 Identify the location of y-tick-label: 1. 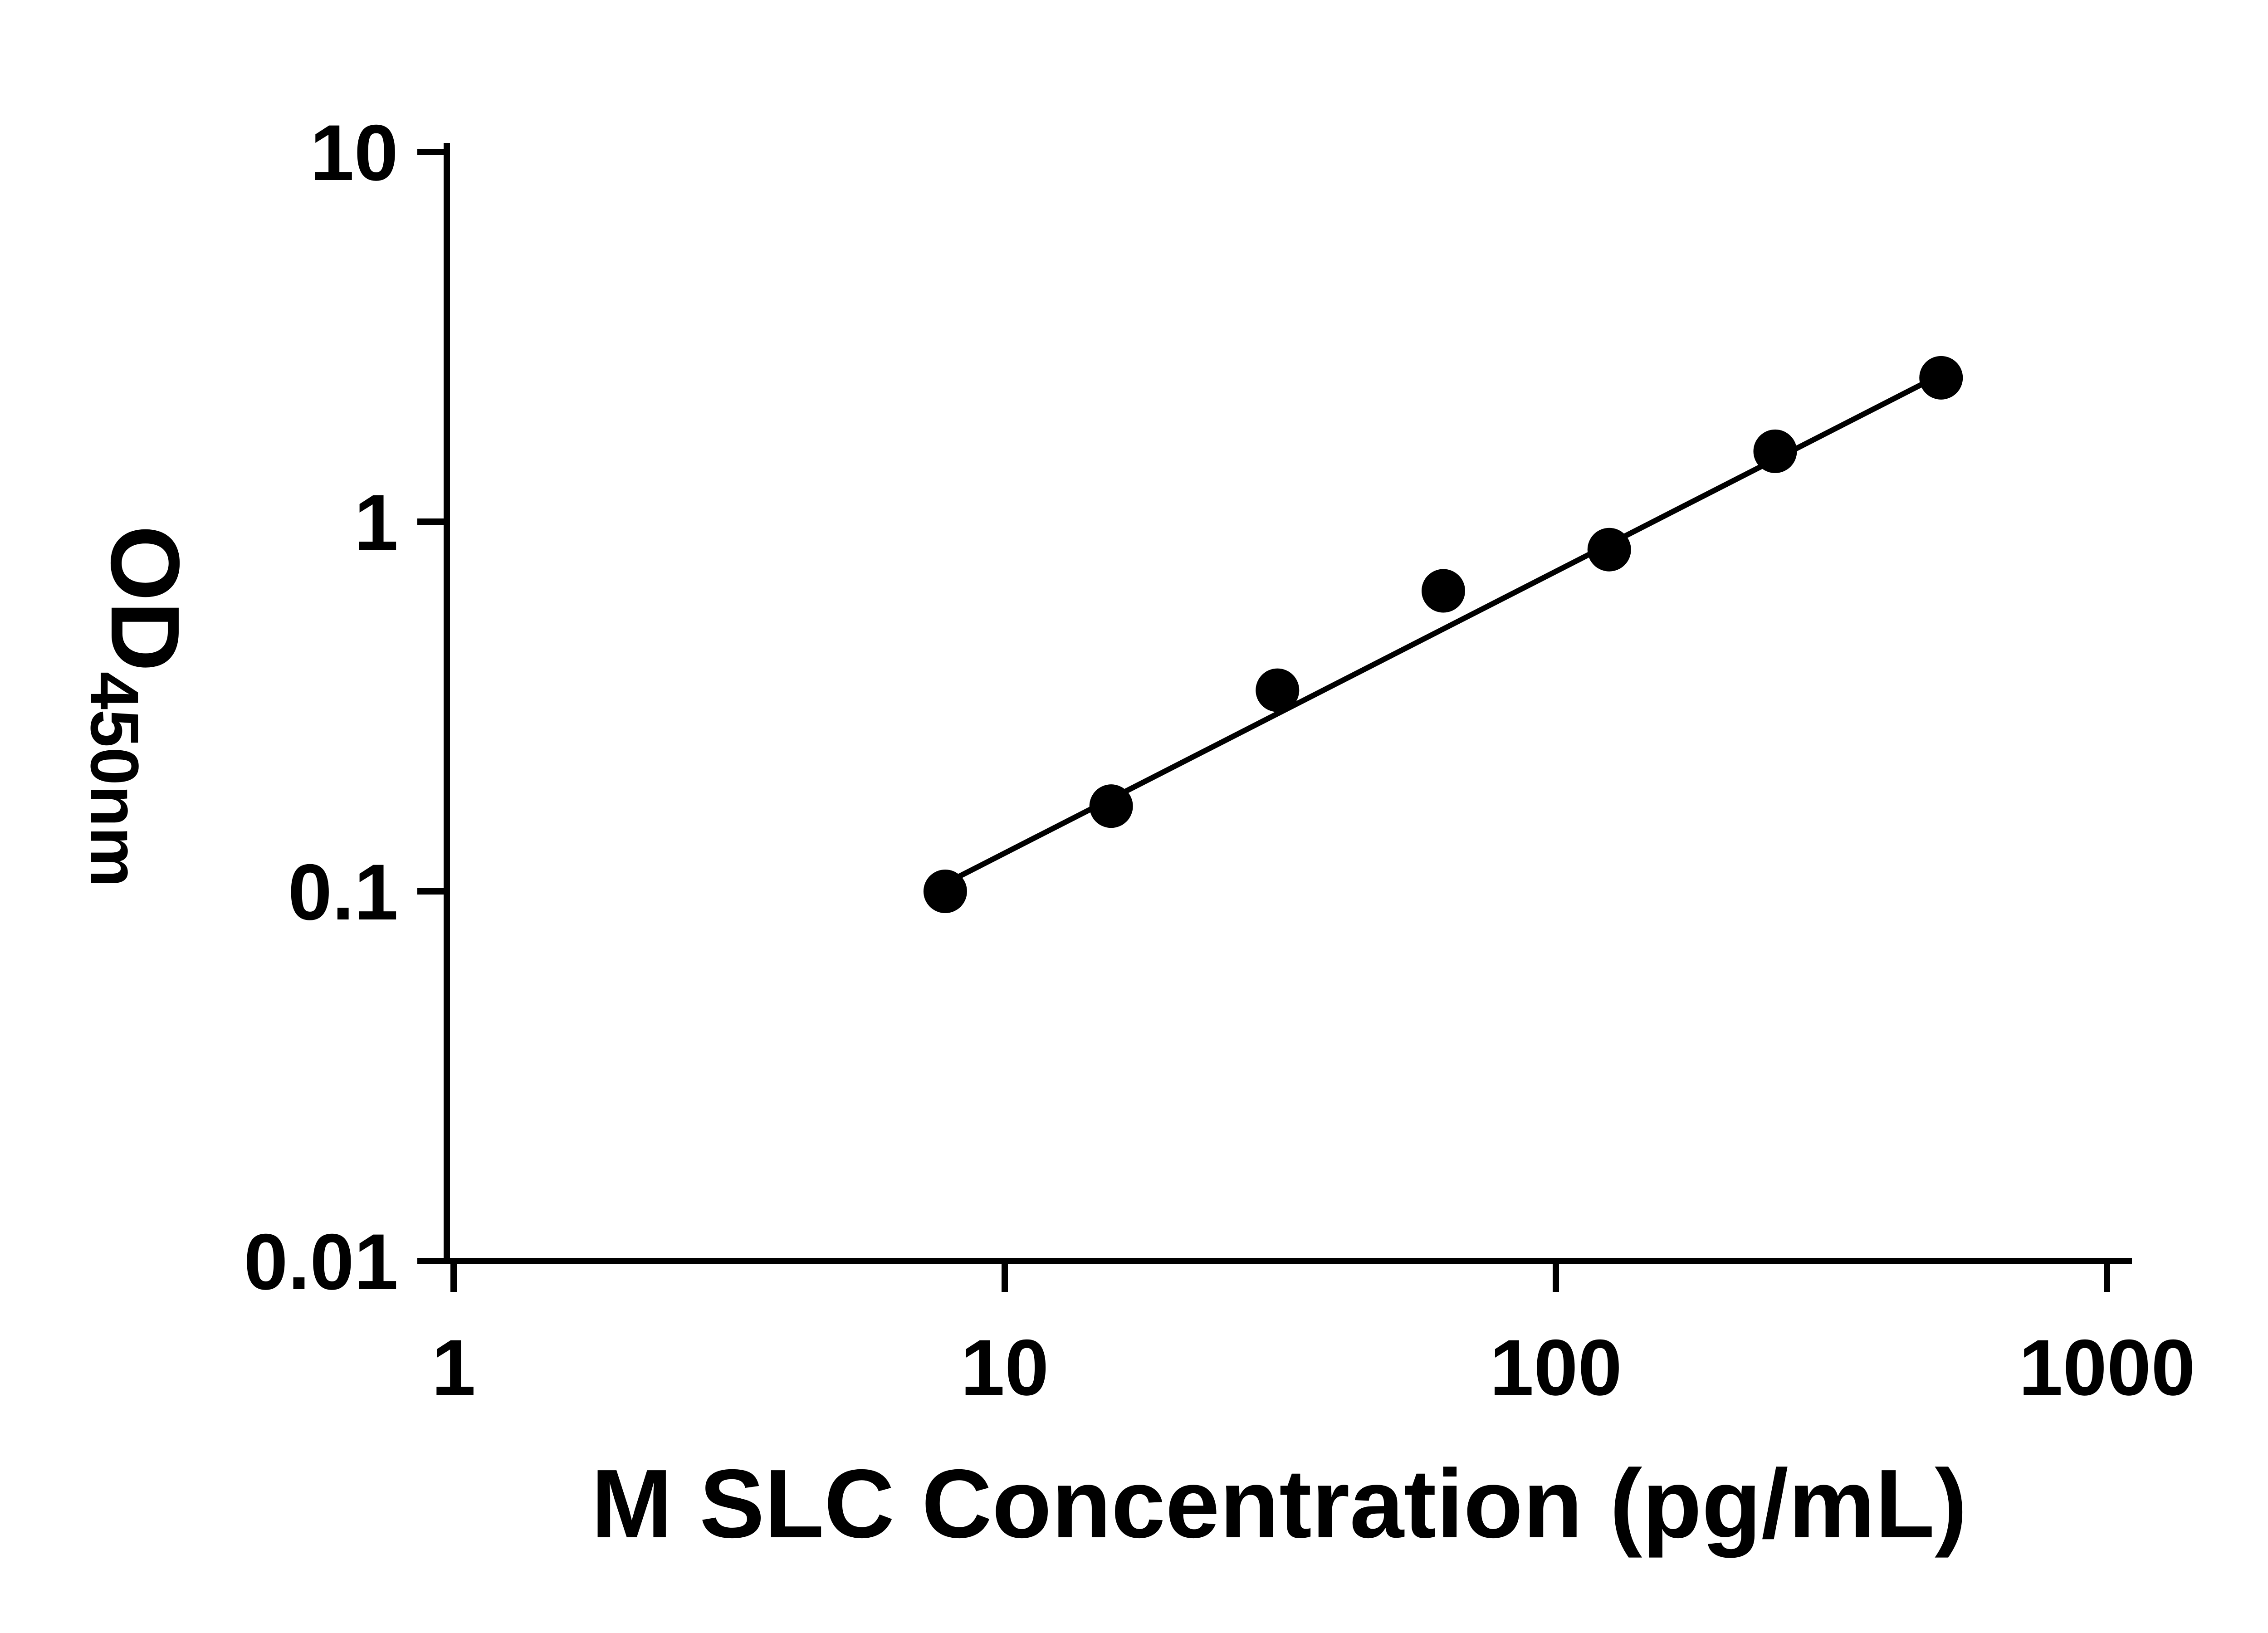
(376, 523).